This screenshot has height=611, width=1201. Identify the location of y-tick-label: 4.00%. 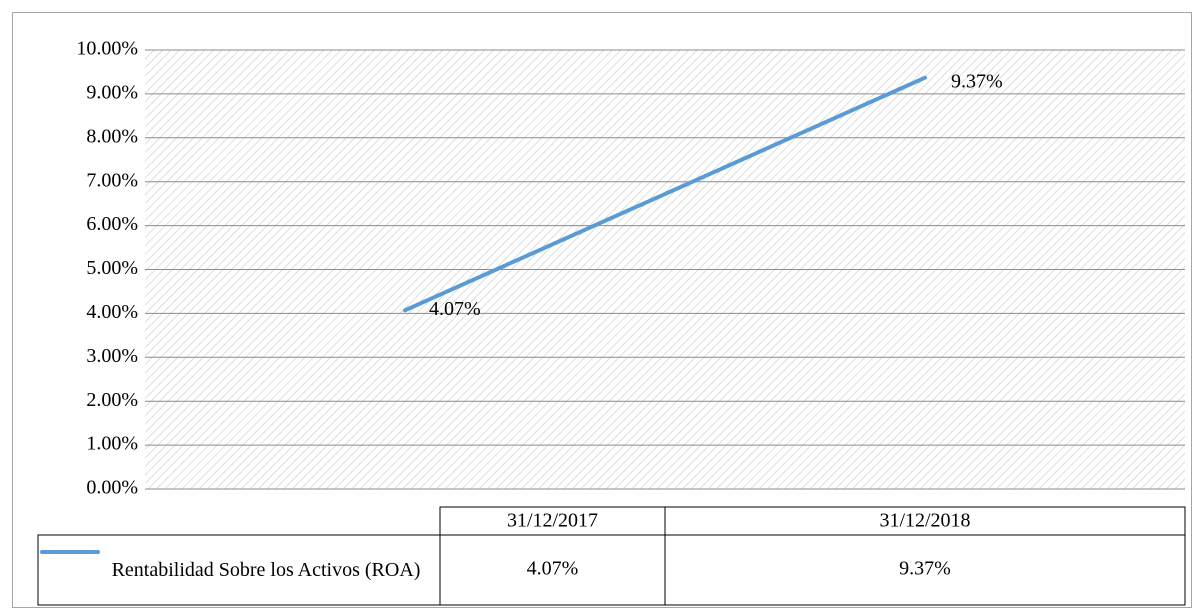
(112, 312).